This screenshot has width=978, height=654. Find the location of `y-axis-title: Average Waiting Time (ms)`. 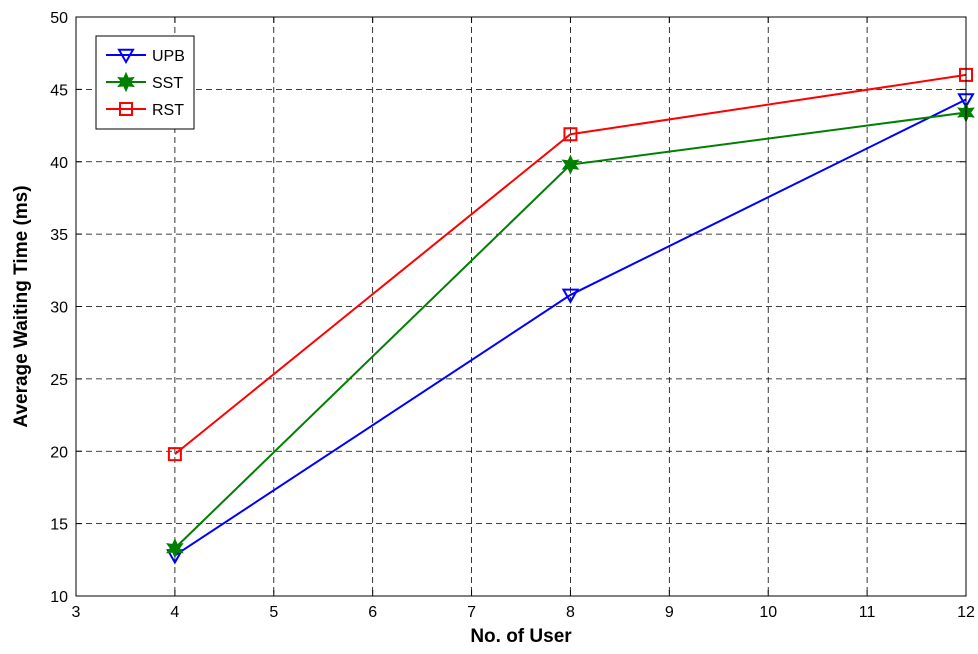

y-axis-title: Average Waiting Time (ms) is located at coordinates (21, 306).